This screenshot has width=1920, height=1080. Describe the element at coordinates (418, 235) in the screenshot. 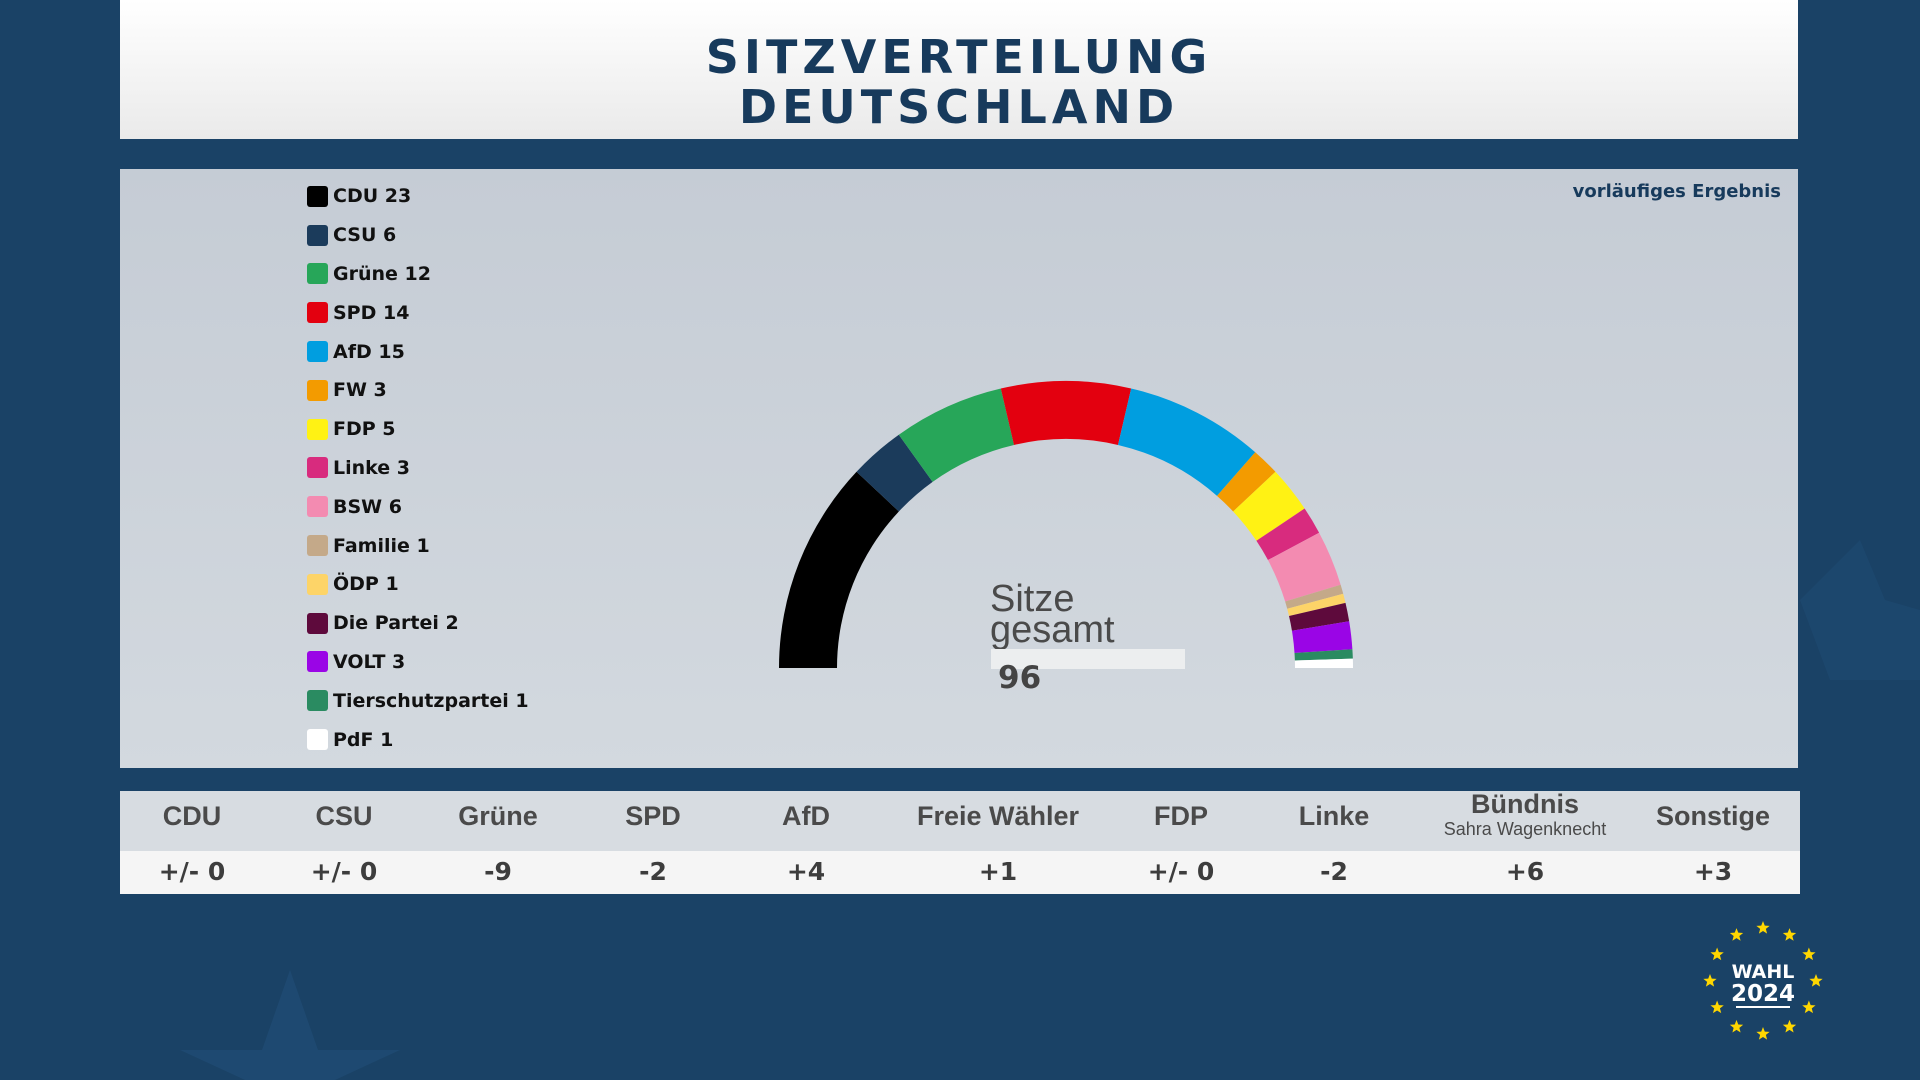

I see `legend-item-csu: CSU 6` at that location.